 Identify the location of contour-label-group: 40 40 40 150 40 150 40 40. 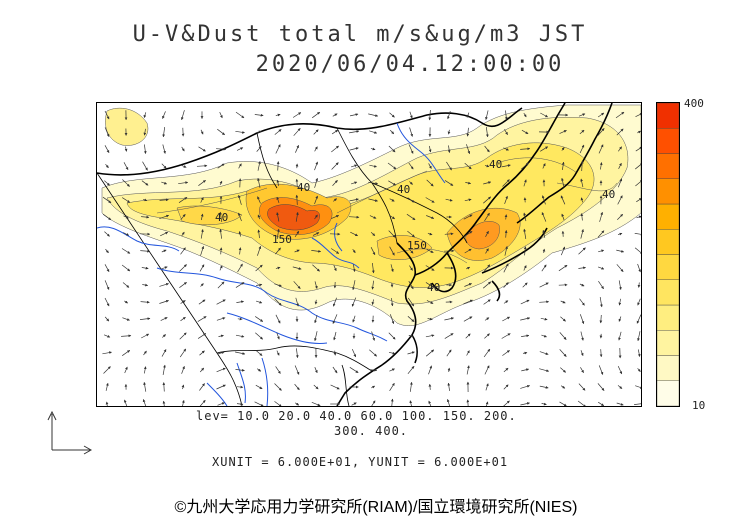
(415, 226).